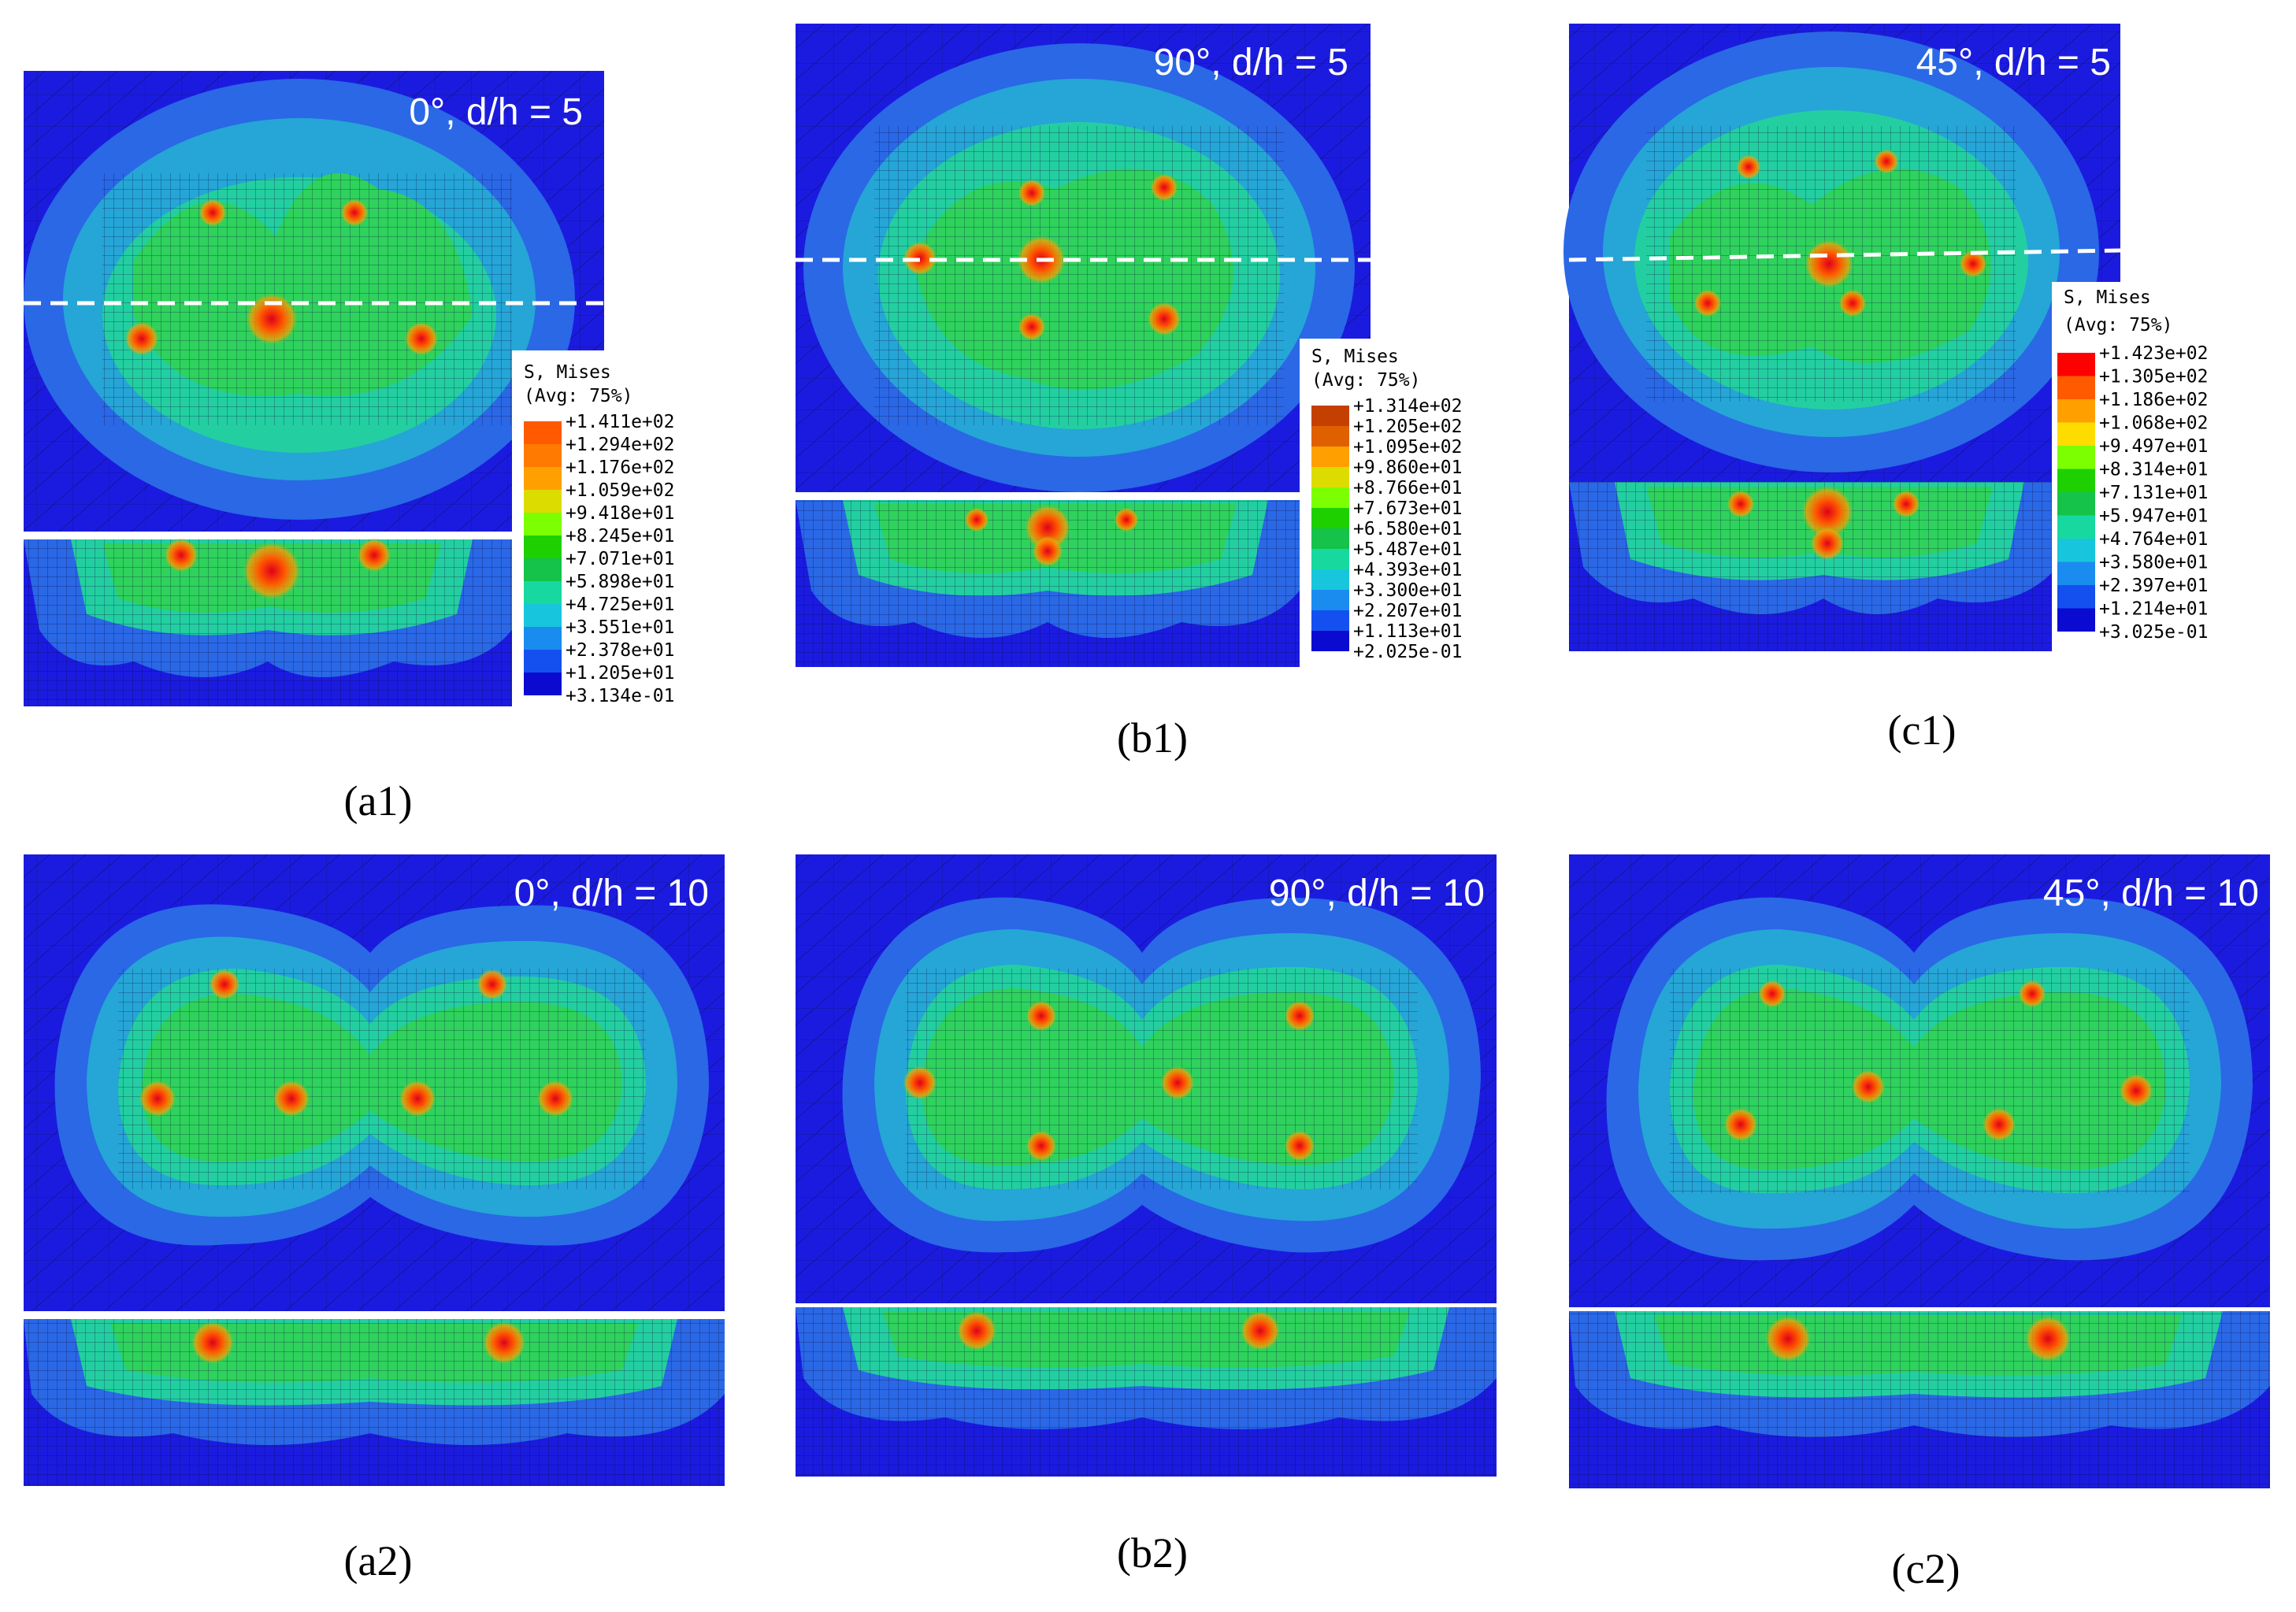 The width and height of the screenshot is (2296, 1612). Describe the element at coordinates (2151, 893) in the screenshot. I see `panel-title: 45°, d/h = 10` at that location.